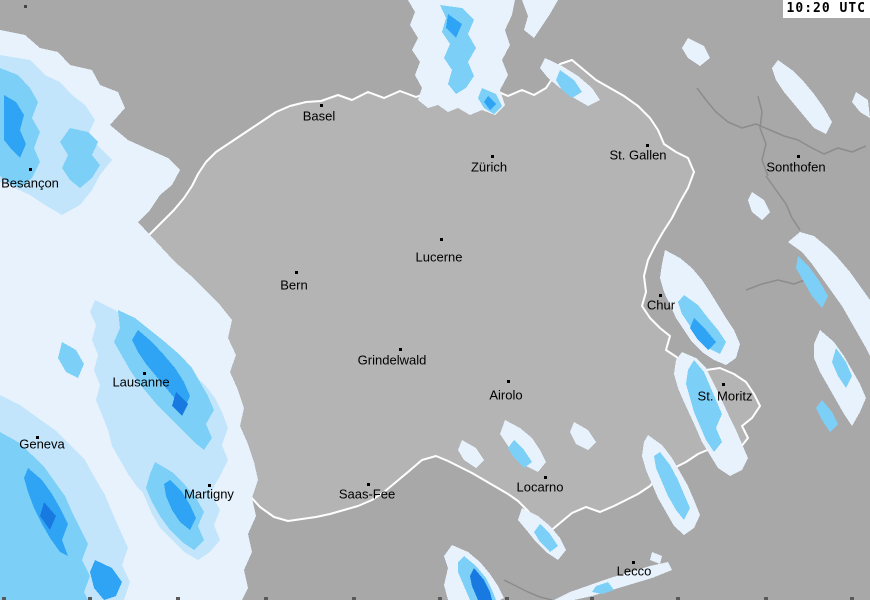 The width and height of the screenshot is (870, 600). What do you see at coordinates (506, 395) in the screenshot?
I see `city-label: Airolo` at bounding box center [506, 395].